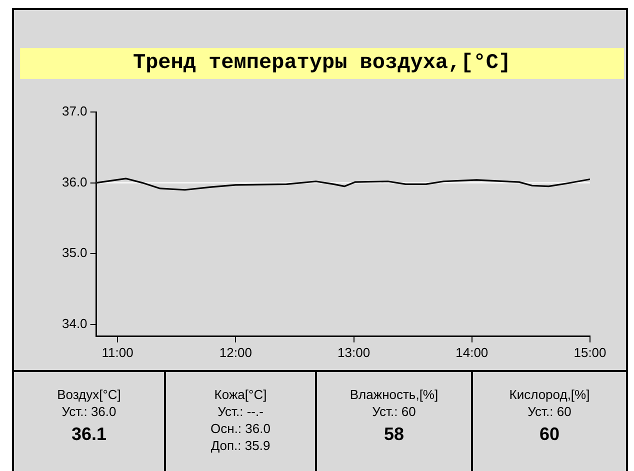  Describe the element at coordinates (75, 252) in the screenshot. I see `y-tick-label: 35.0` at that location.